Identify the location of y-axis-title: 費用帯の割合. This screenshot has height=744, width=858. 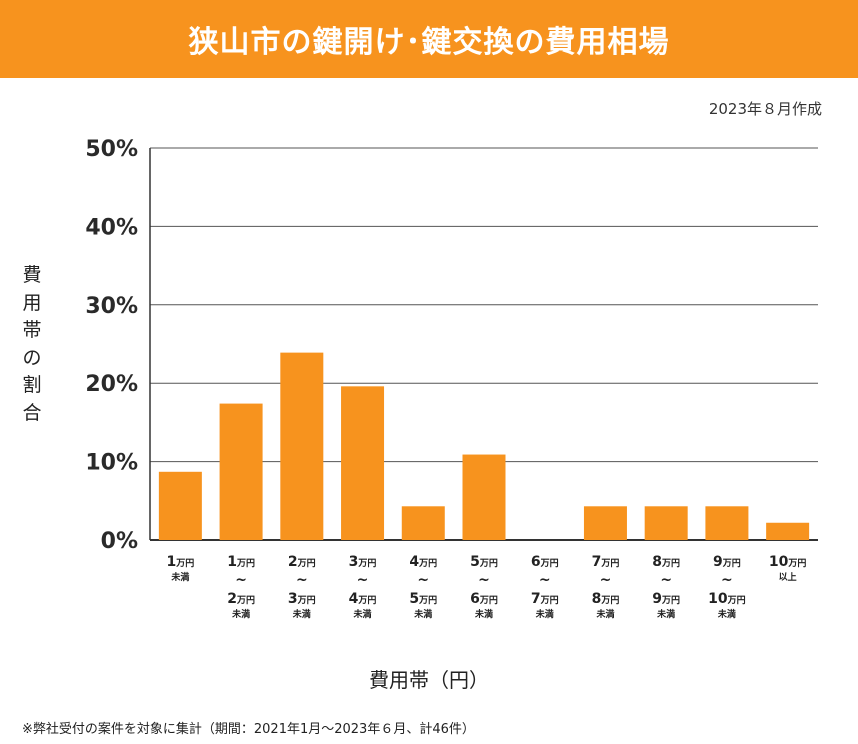
(32, 344).